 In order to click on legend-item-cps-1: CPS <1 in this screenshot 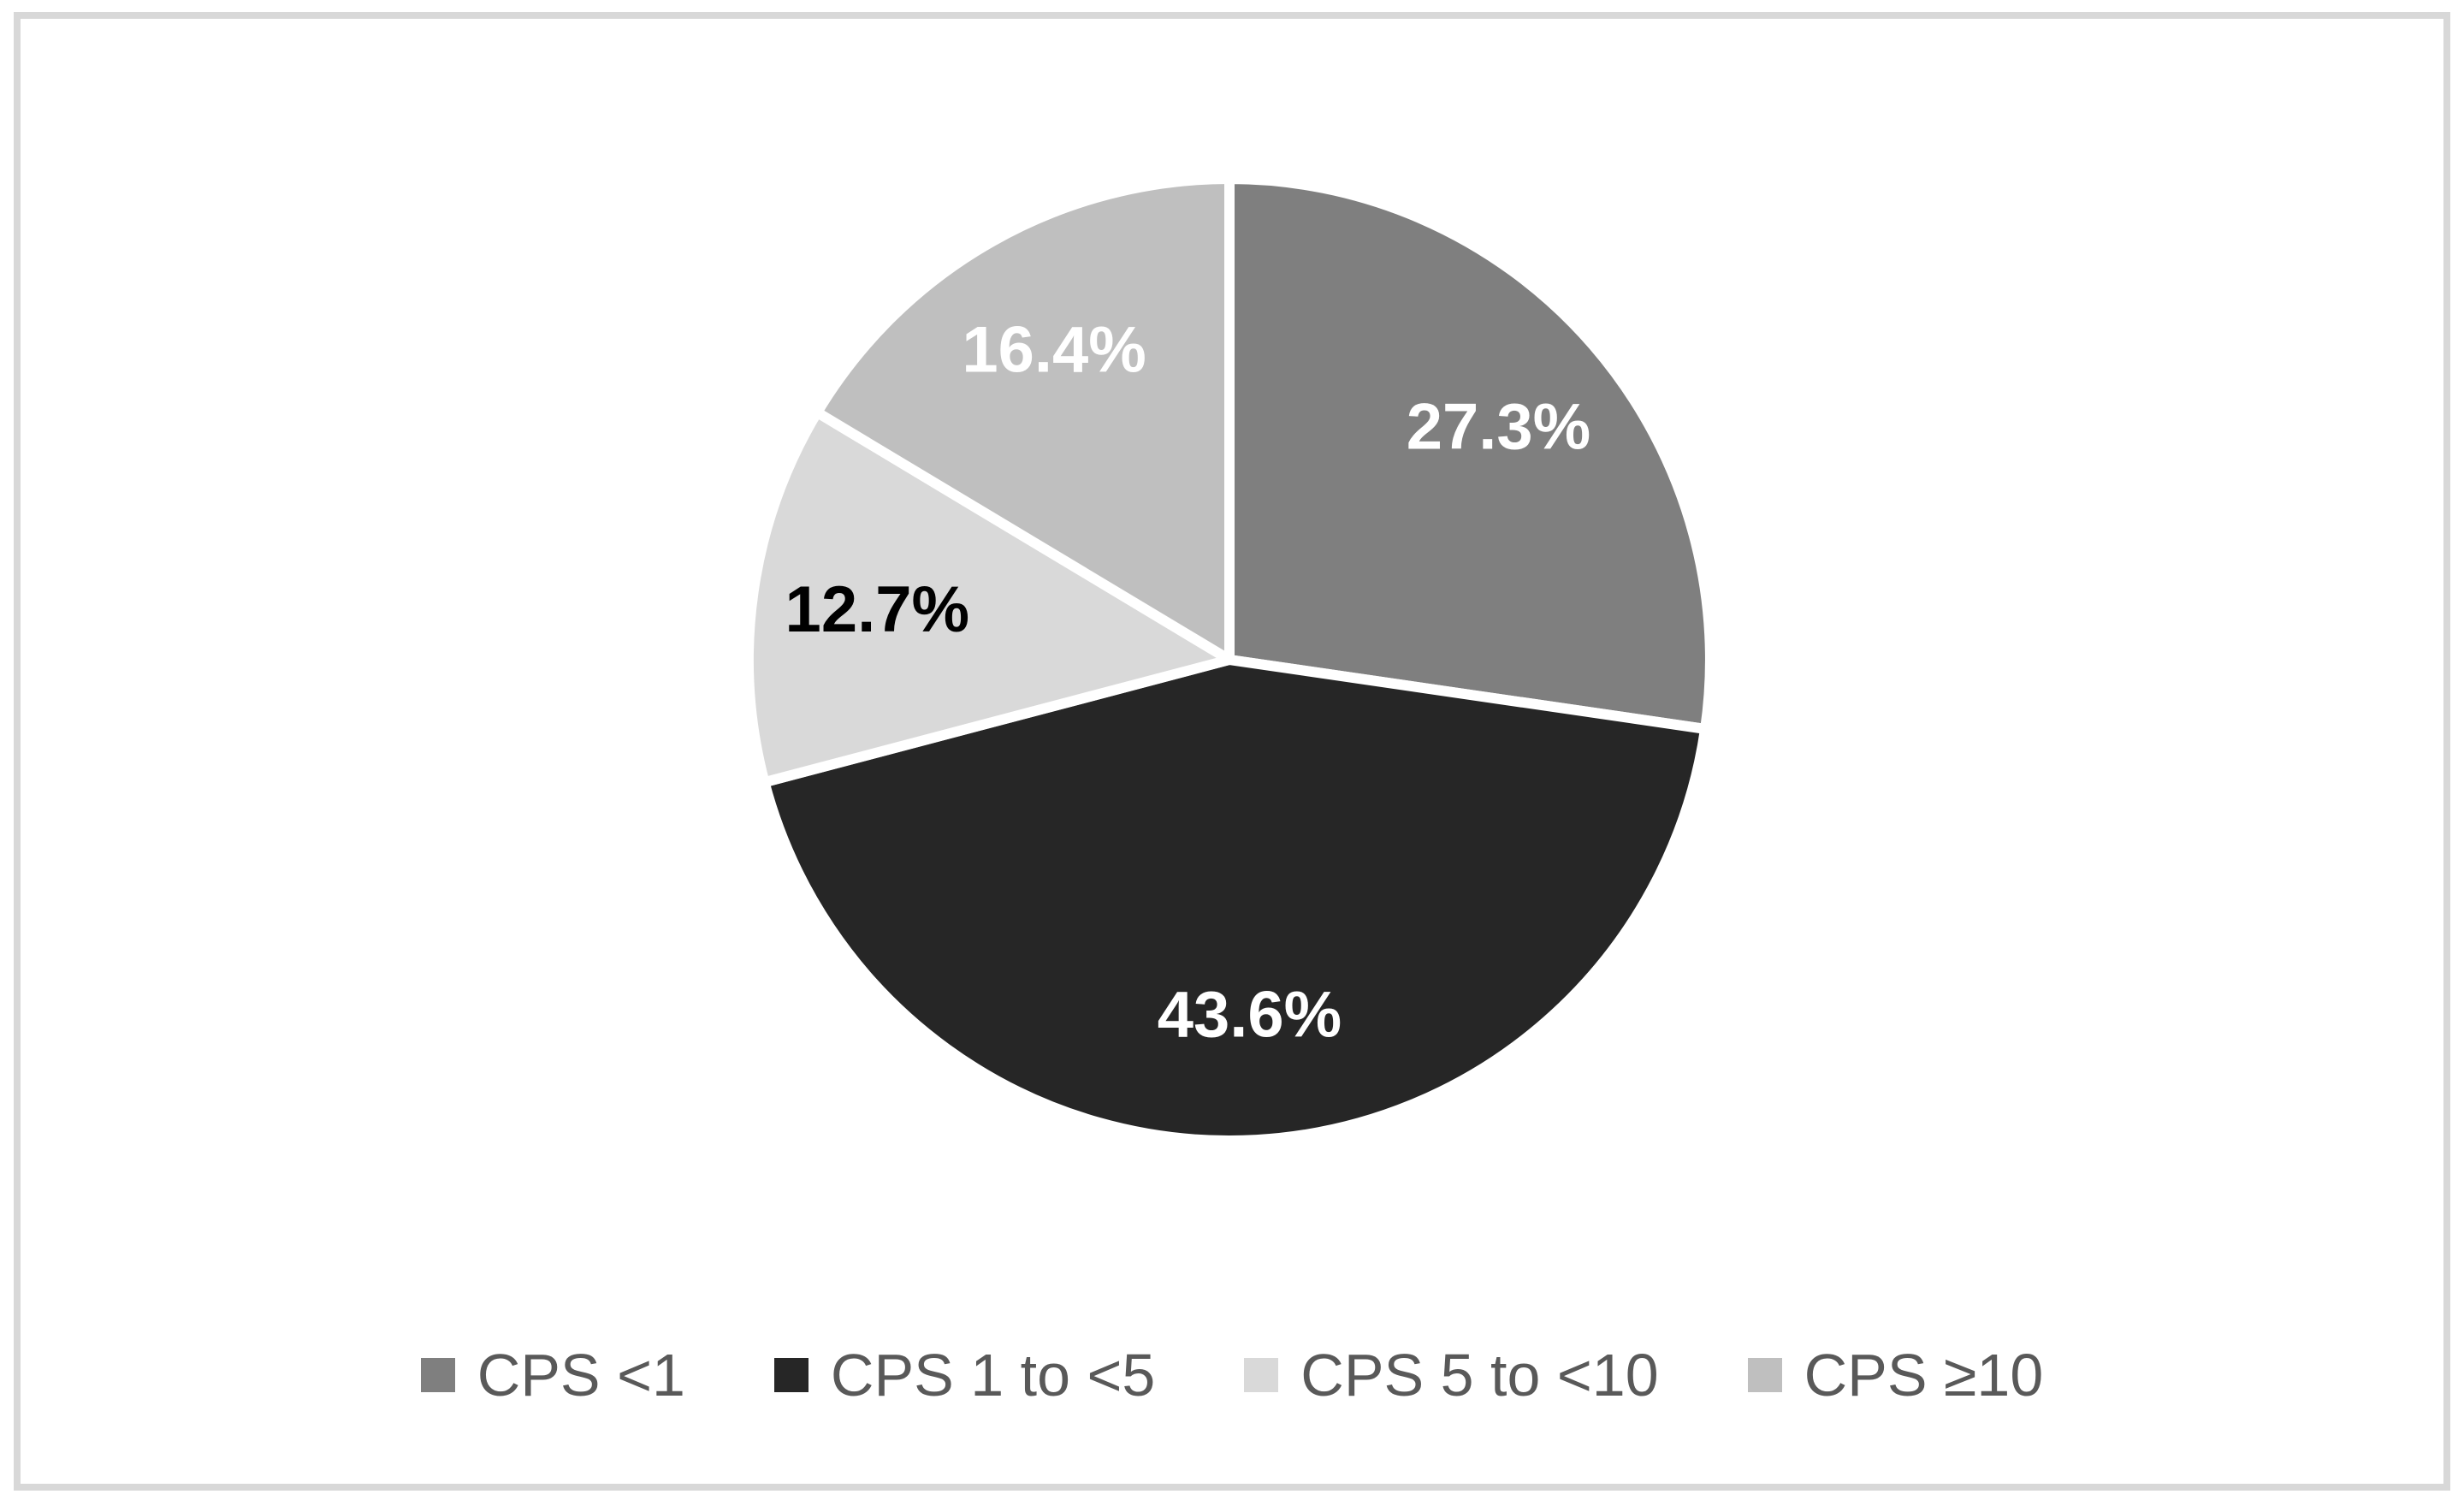, I will do `click(552, 1374)`.